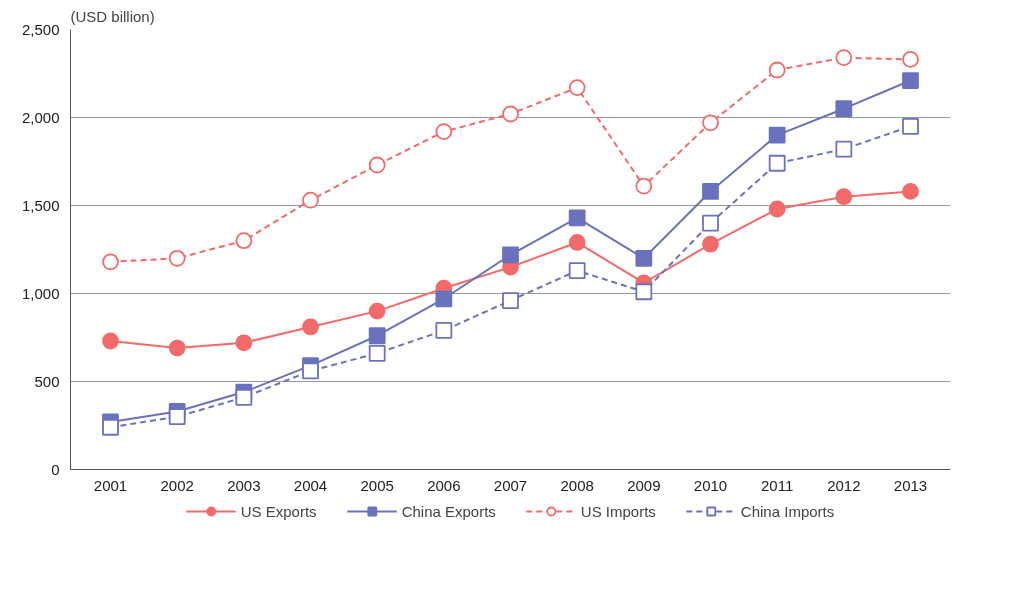 Image resolution: width=1022 pixels, height=603 pixels. I want to click on x-tick-label: 2008, so click(577, 485).